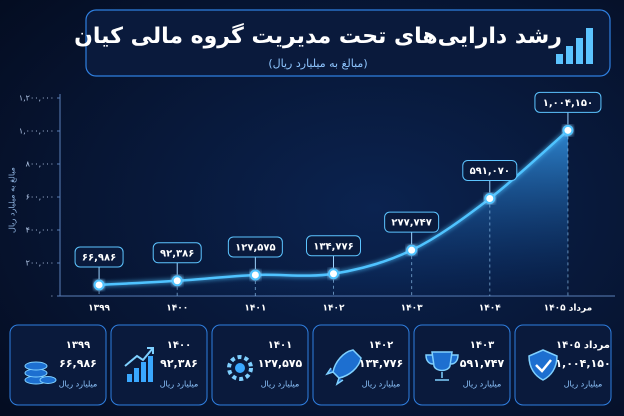  What do you see at coordinates (179, 345) in the screenshot?
I see `card-year: ۱۴۰۰` at bounding box center [179, 345].